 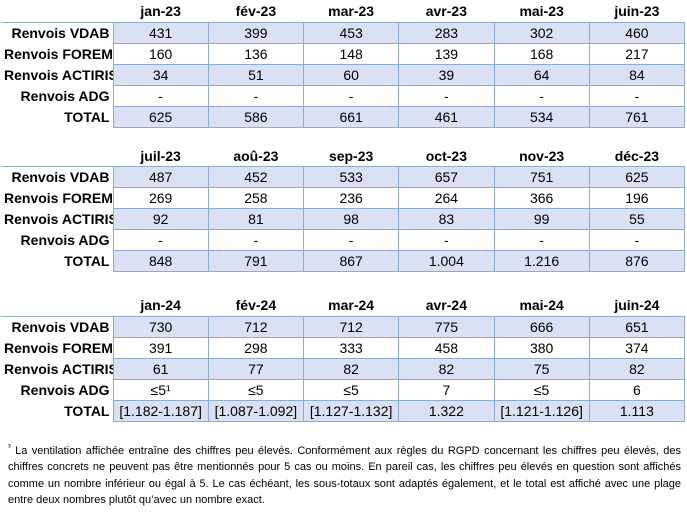 I want to click on value-cell: 461, so click(x=446, y=116).